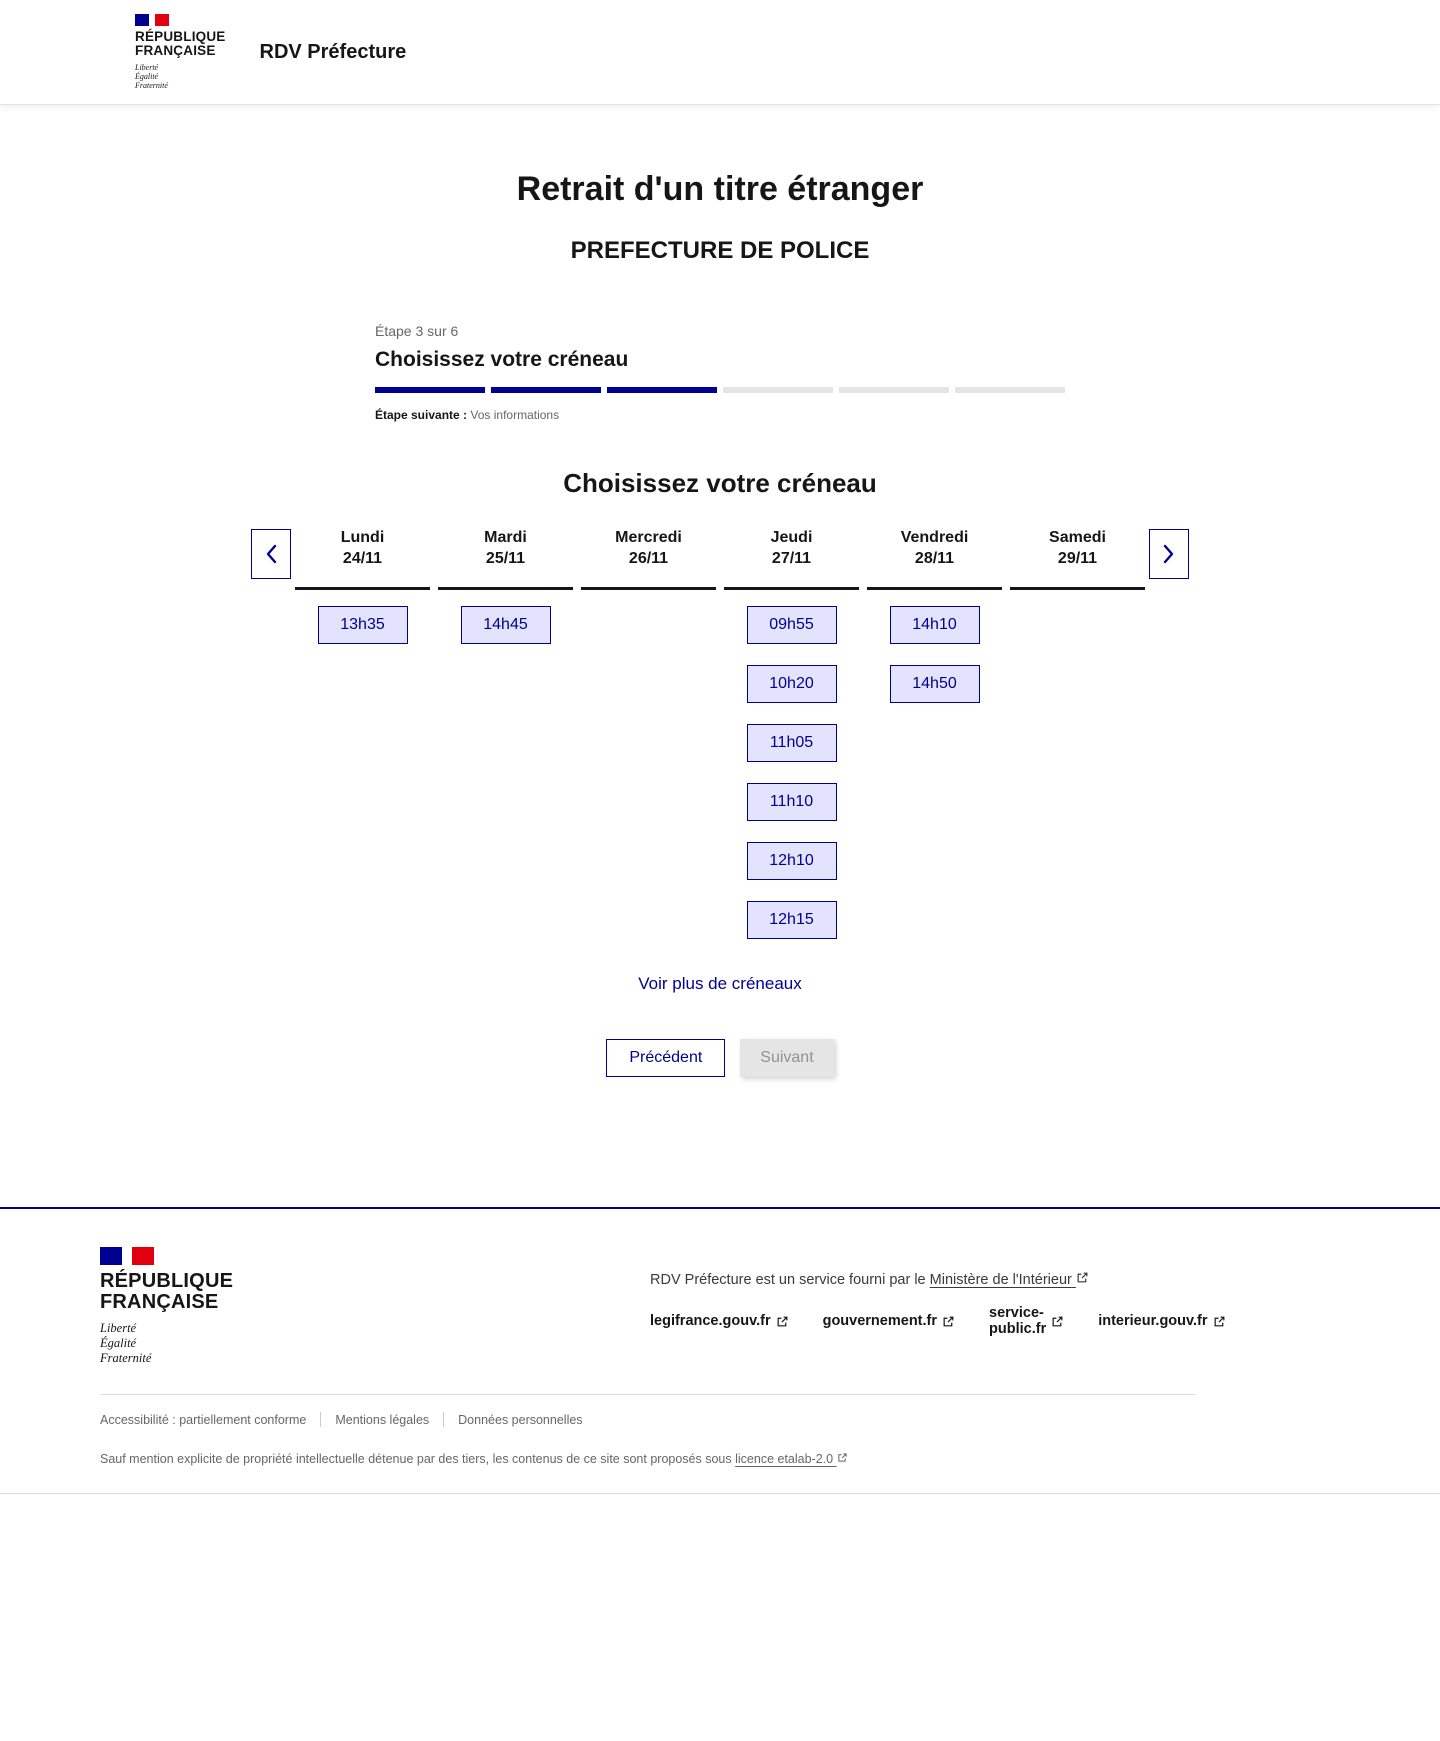 The height and width of the screenshot is (1741, 1440). What do you see at coordinates (719, 1321) in the screenshot?
I see `footer-link-legifrance: legifrance.gouv.fr` at bounding box center [719, 1321].